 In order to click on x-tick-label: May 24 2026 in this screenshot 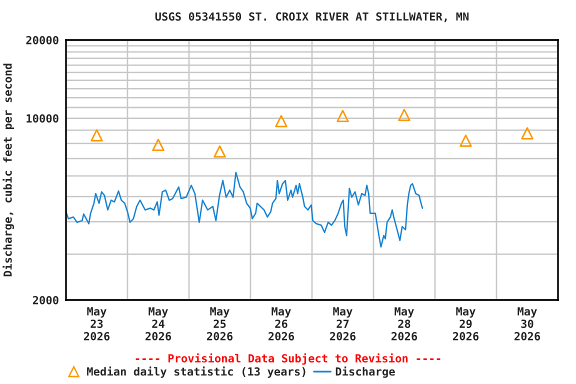, I will do `click(158, 323)`.